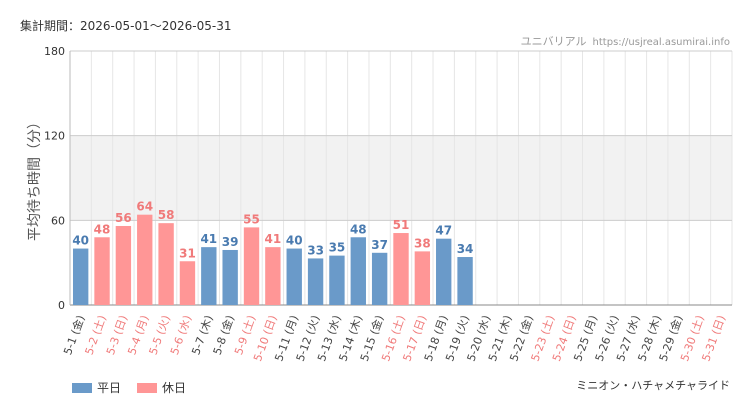 The width and height of the screenshot is (750, 410). I want to click on bar-5-2 (土), so click(102, 271).